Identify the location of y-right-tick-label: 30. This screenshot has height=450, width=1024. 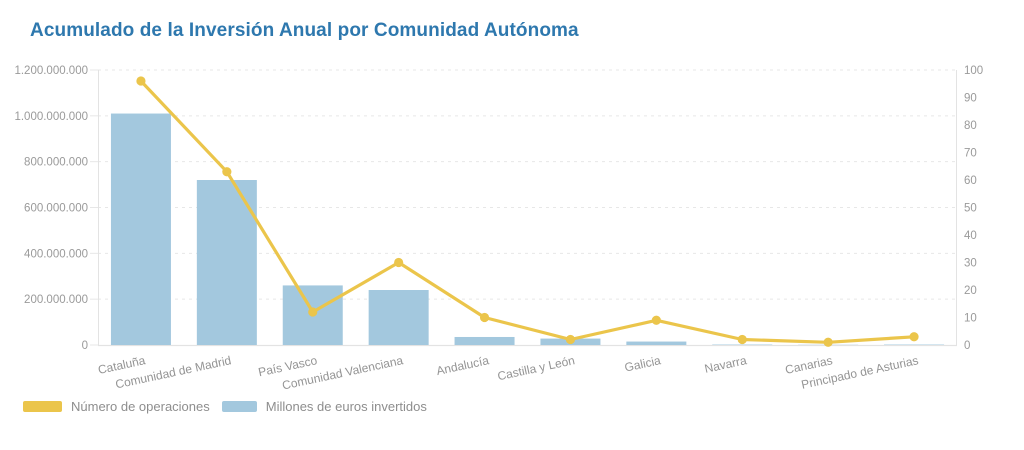
(970, 264).